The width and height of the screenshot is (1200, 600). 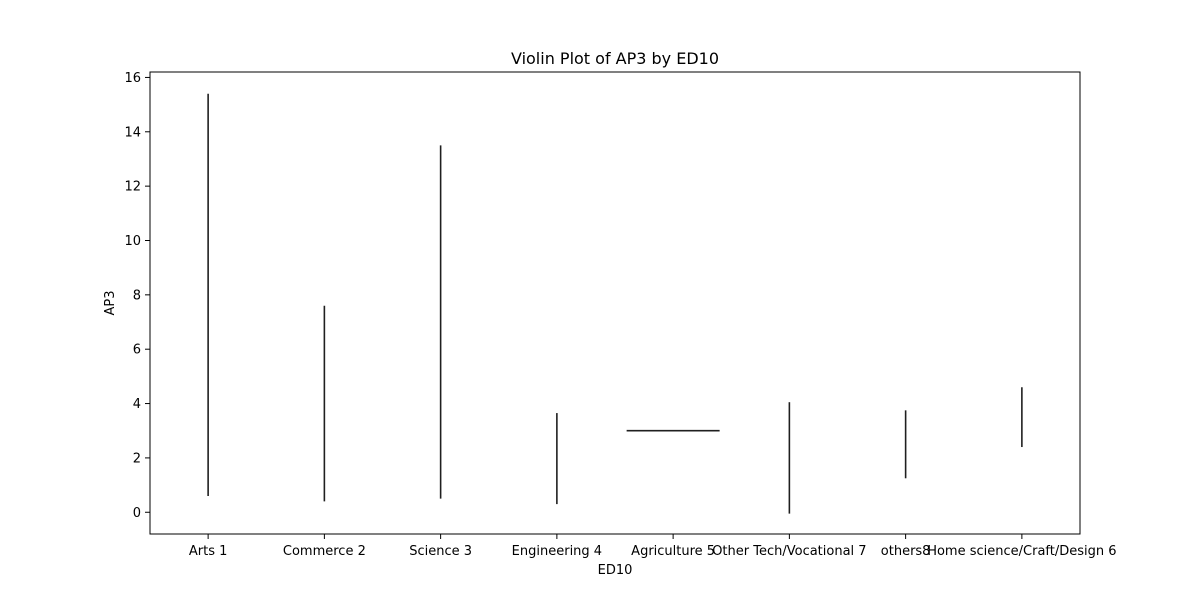 What do you see at coordinates (208, 551) in the screenshot?
I see `x-tick-label: Arts 1` at bounding box center [208, 551].